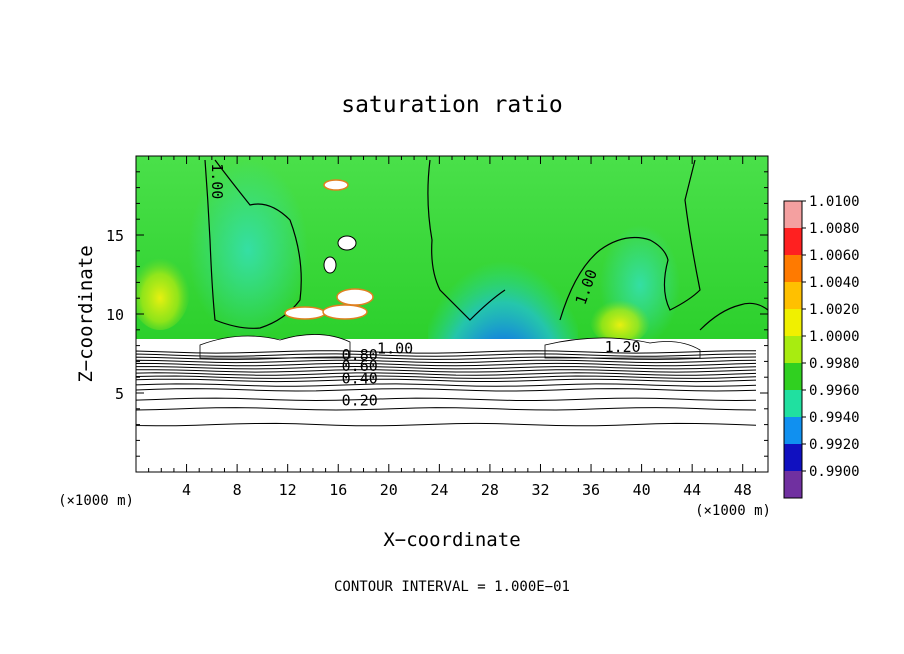 This screenshot has width=904, height=654. I want to click on contour-line-mid, so click(466, 240).